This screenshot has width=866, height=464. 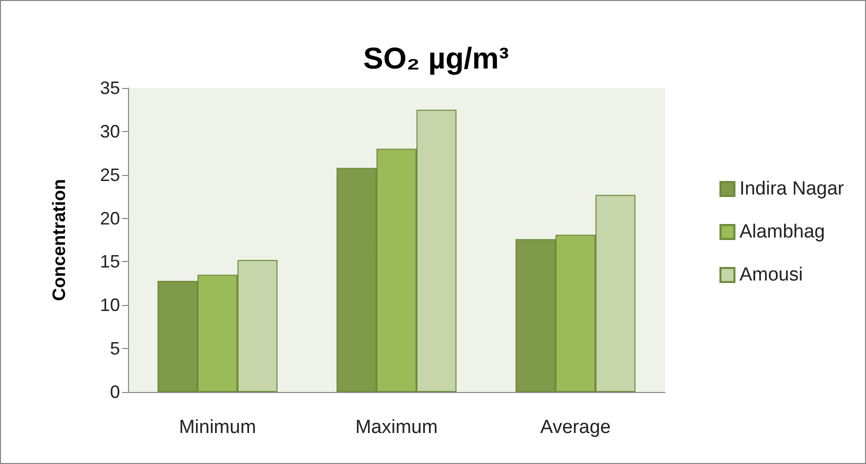 What do you see at coordinates (110, 218) in the screenshot?
I see `y-tick-label: 20` at bounding box center [110, 218].